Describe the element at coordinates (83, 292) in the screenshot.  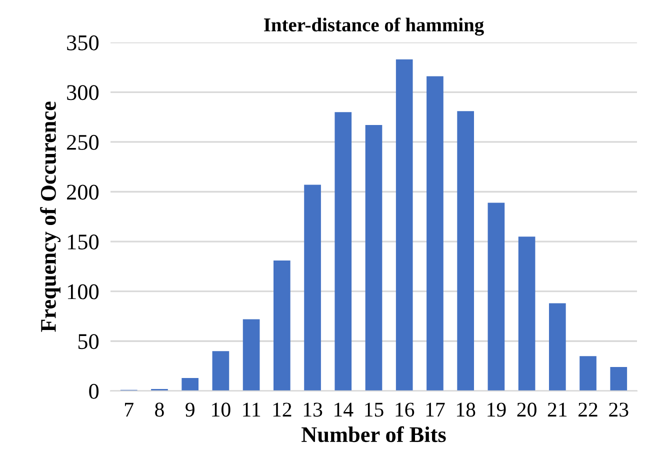
I see `y-tick-label: 100` at that location.